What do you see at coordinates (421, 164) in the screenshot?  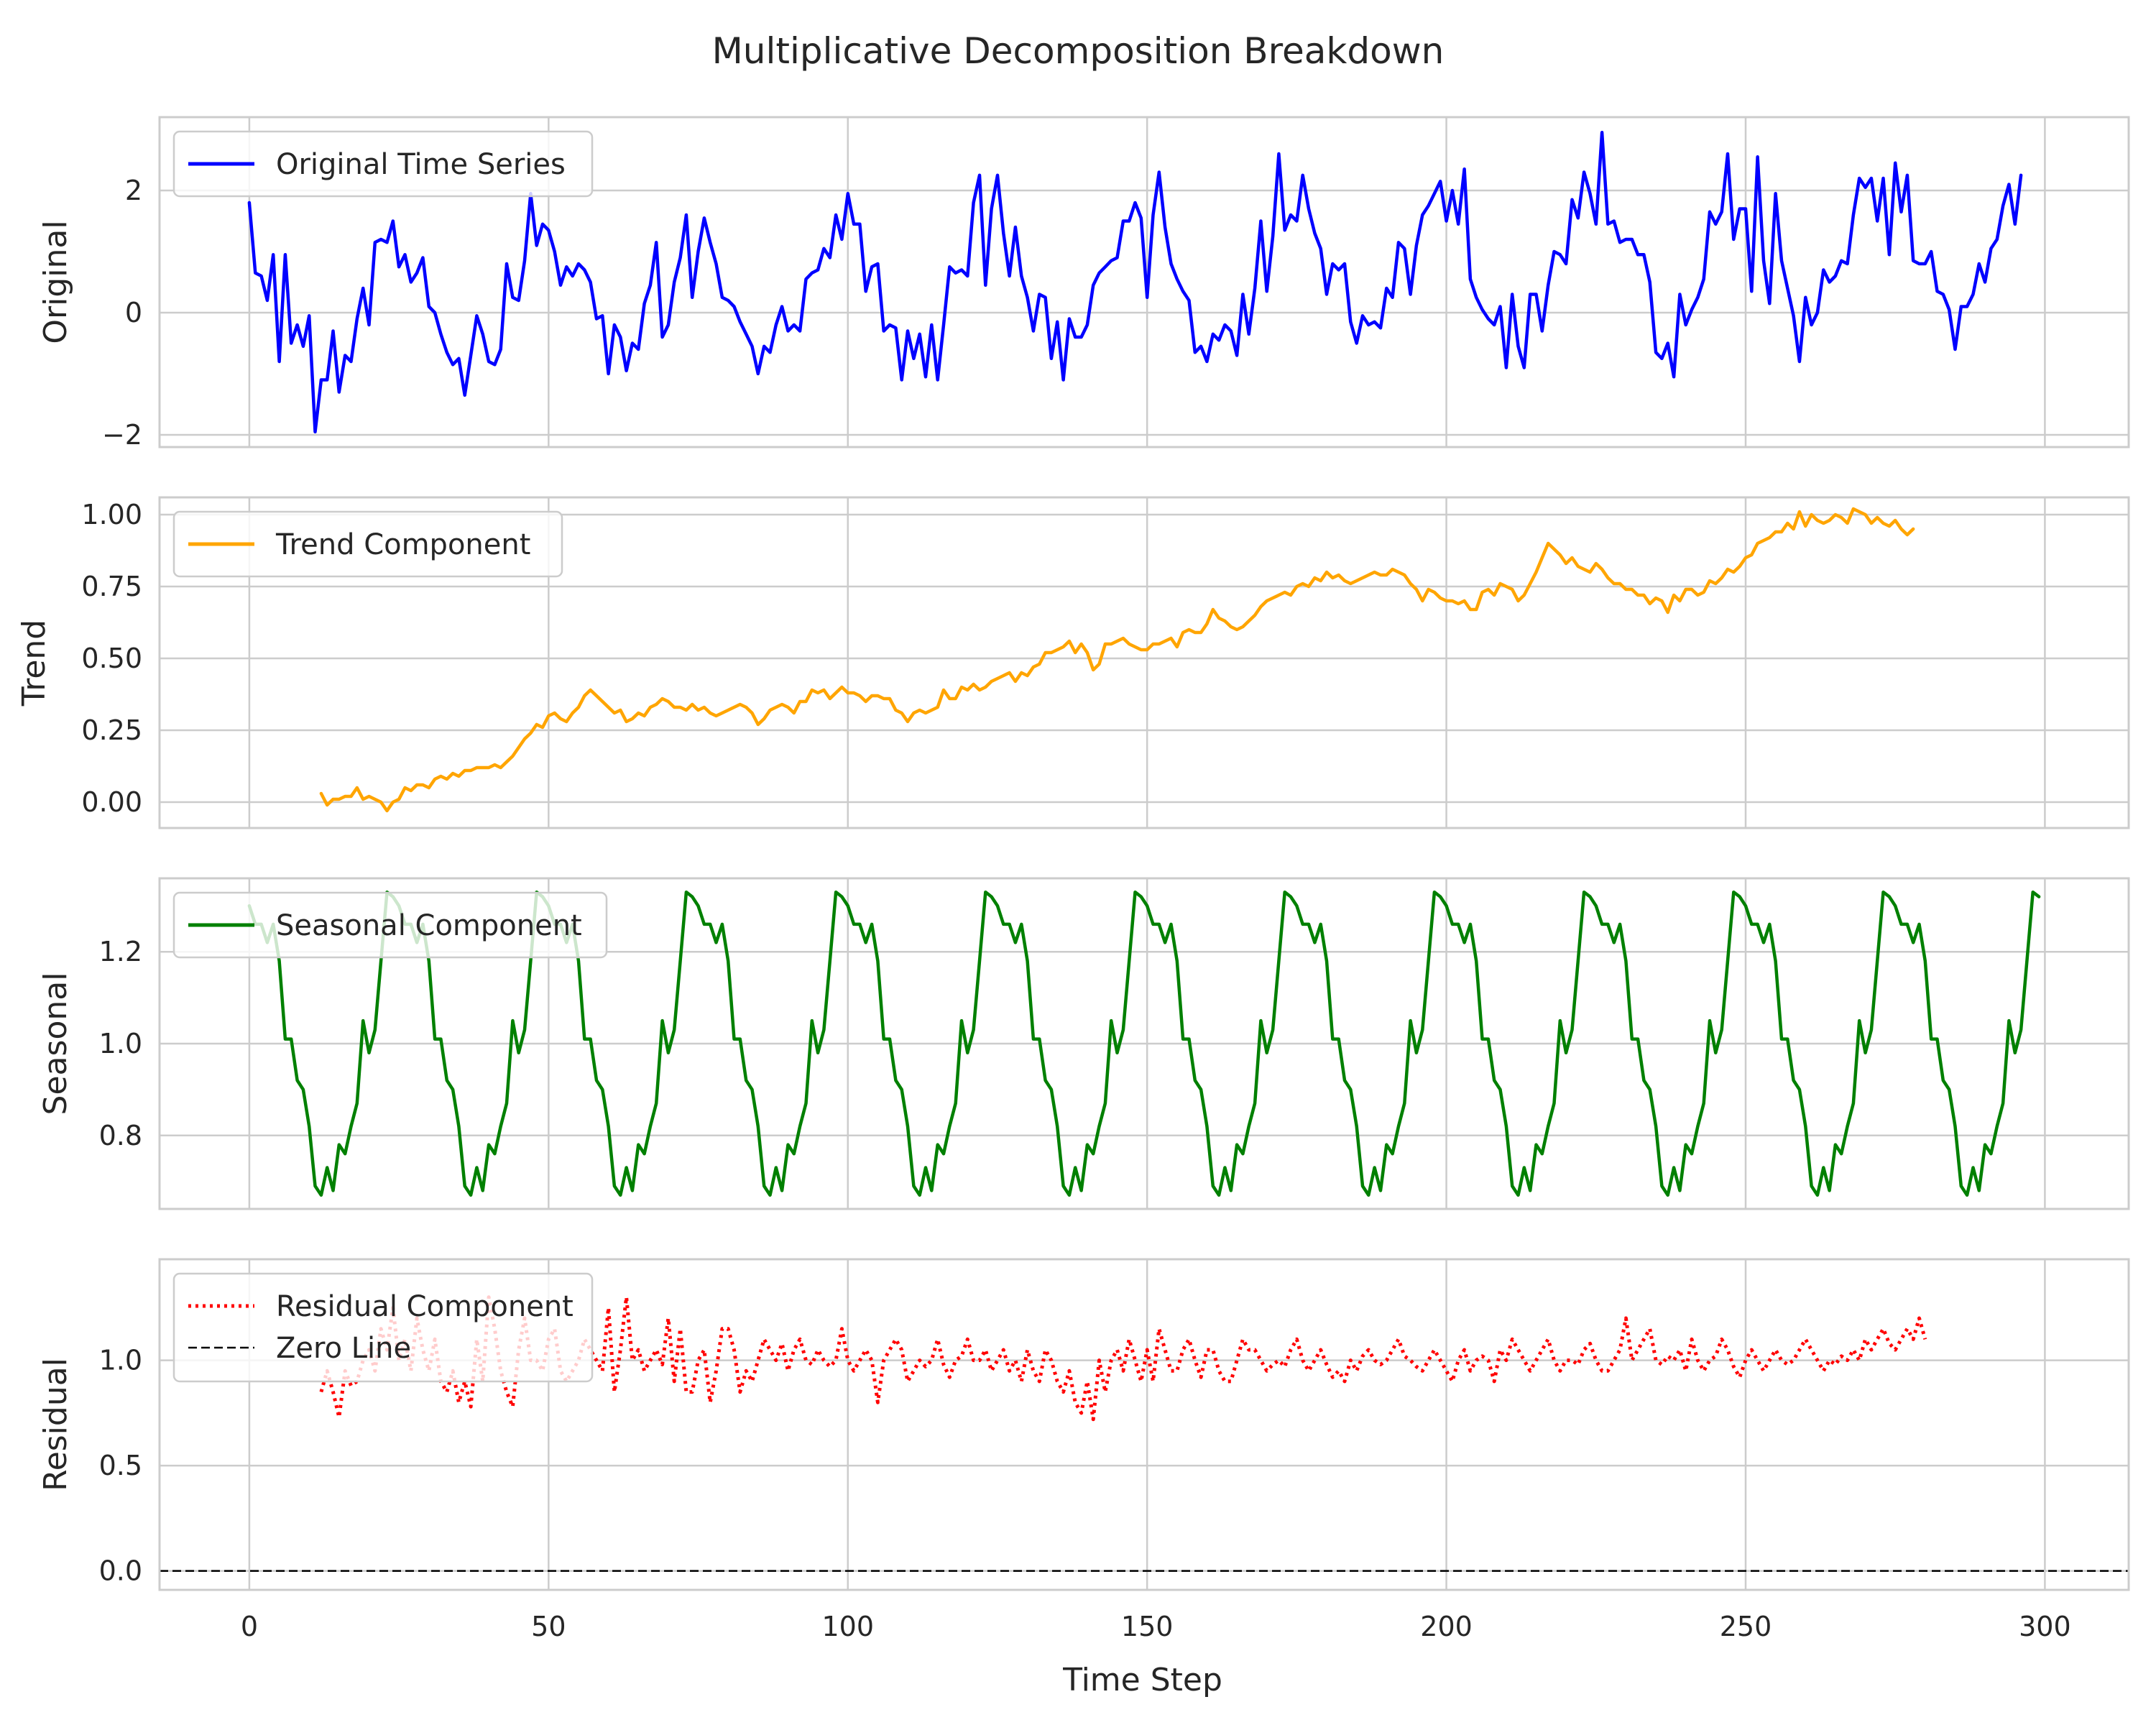 I see `original-time-series-legend-label: Original Time Series` at bounding box center [421, 164].